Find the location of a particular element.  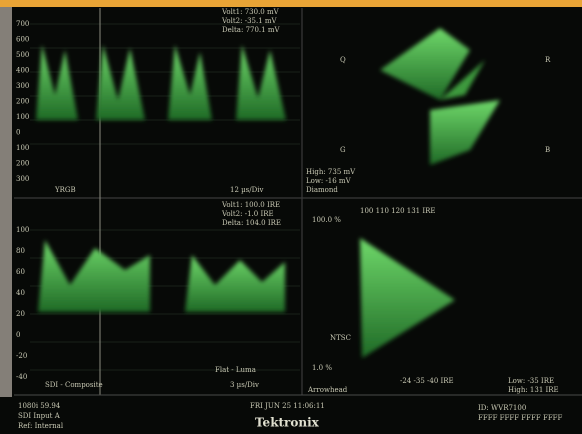

vector-label: B is located at coordinates (547, 150).